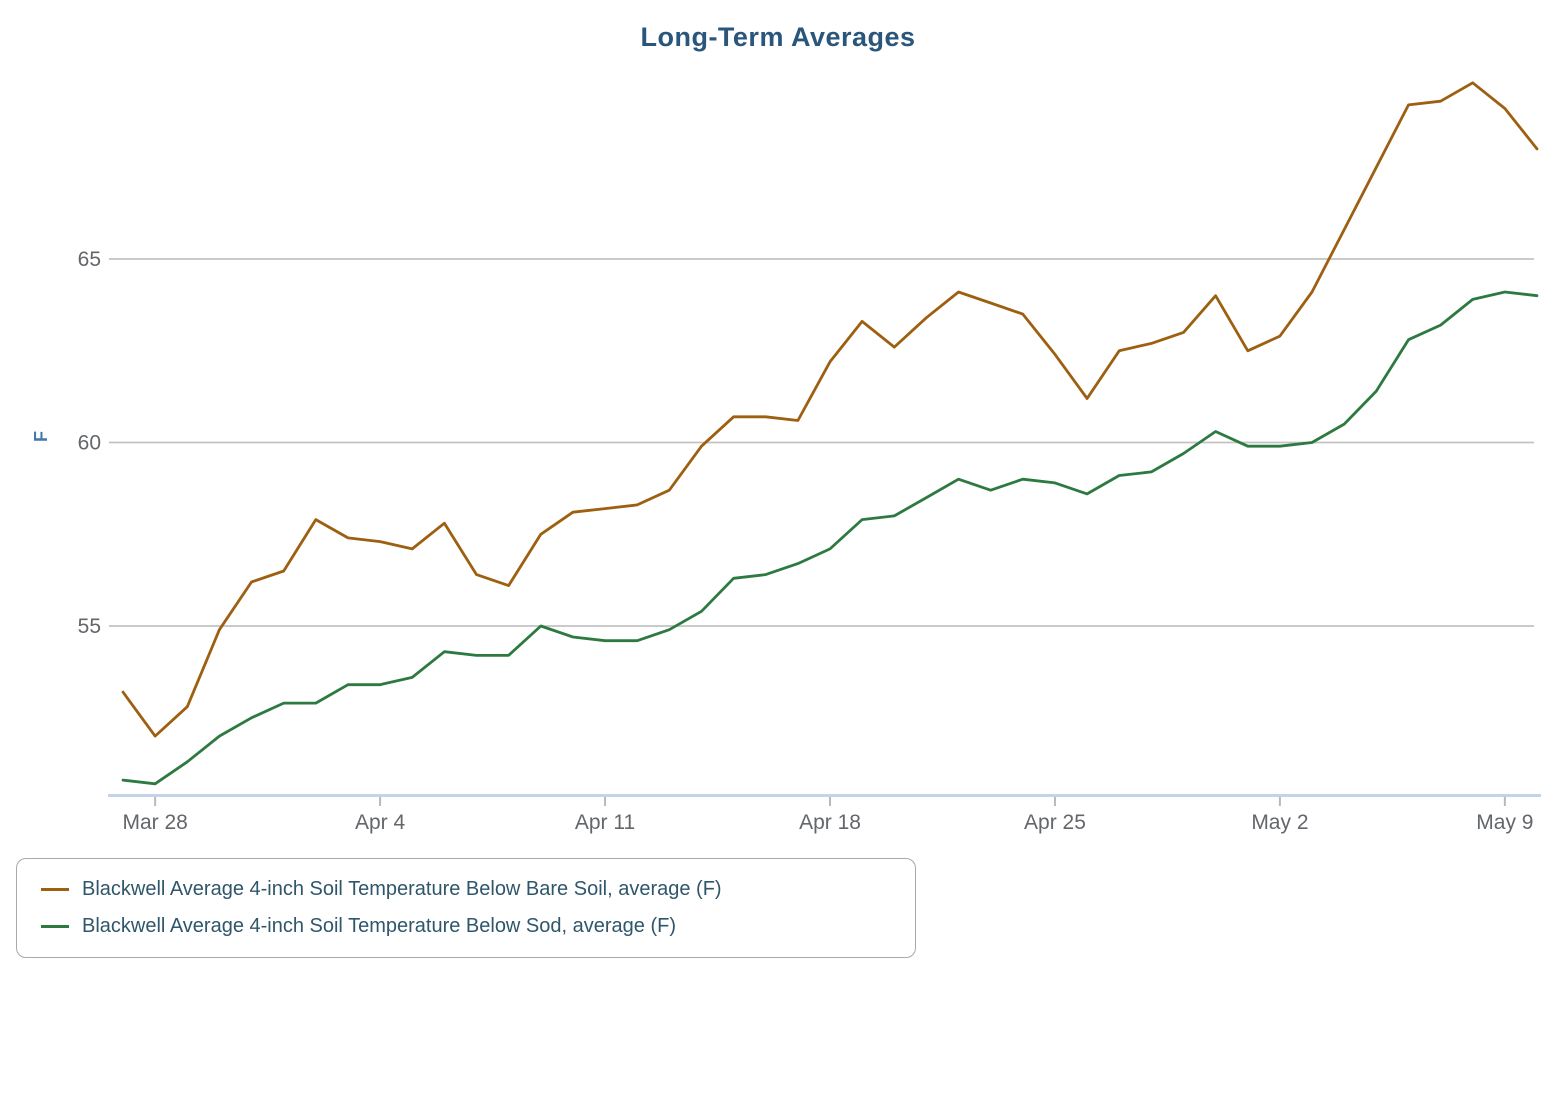 The height and width of the screenshot is (1120, 1556). Describe the element at coordinates (55, 889) in the screenshot. I see `bare-soil-line-swatch` at that location.